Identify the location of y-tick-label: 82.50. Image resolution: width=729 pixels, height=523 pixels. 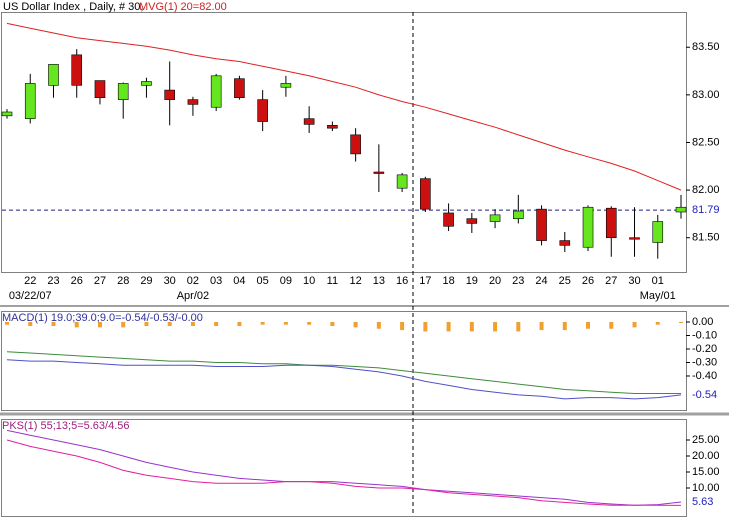
(706, 142).